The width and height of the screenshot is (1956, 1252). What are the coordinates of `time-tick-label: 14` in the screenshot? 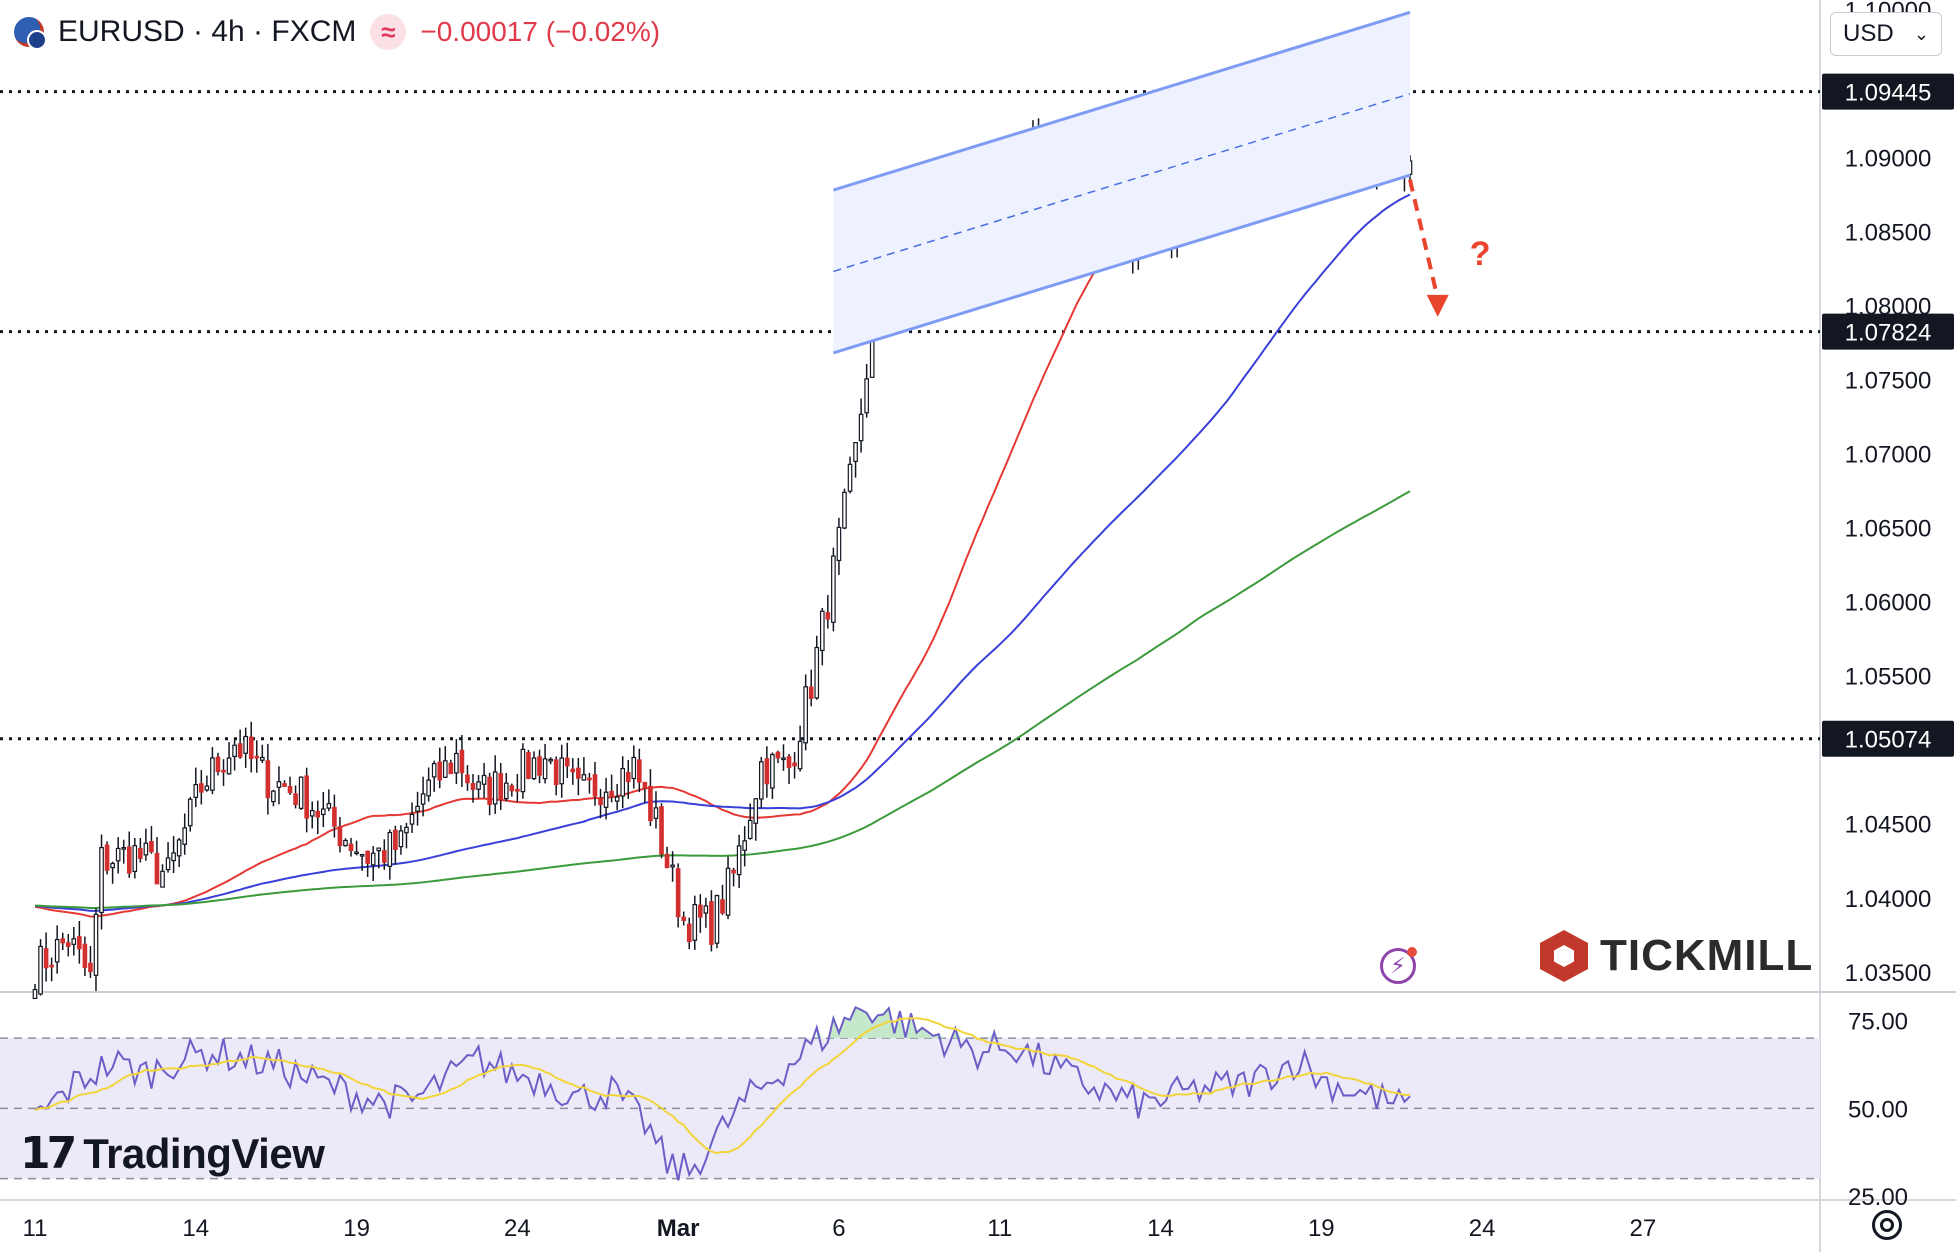 It's located at (1160, 1228).